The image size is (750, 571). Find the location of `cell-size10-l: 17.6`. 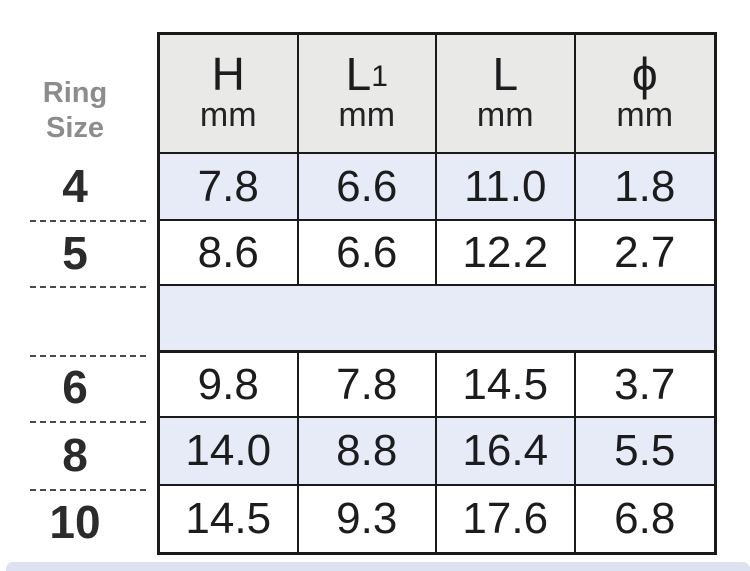

cell-size10-l: 17.6 is located at coordinates (506, 519).